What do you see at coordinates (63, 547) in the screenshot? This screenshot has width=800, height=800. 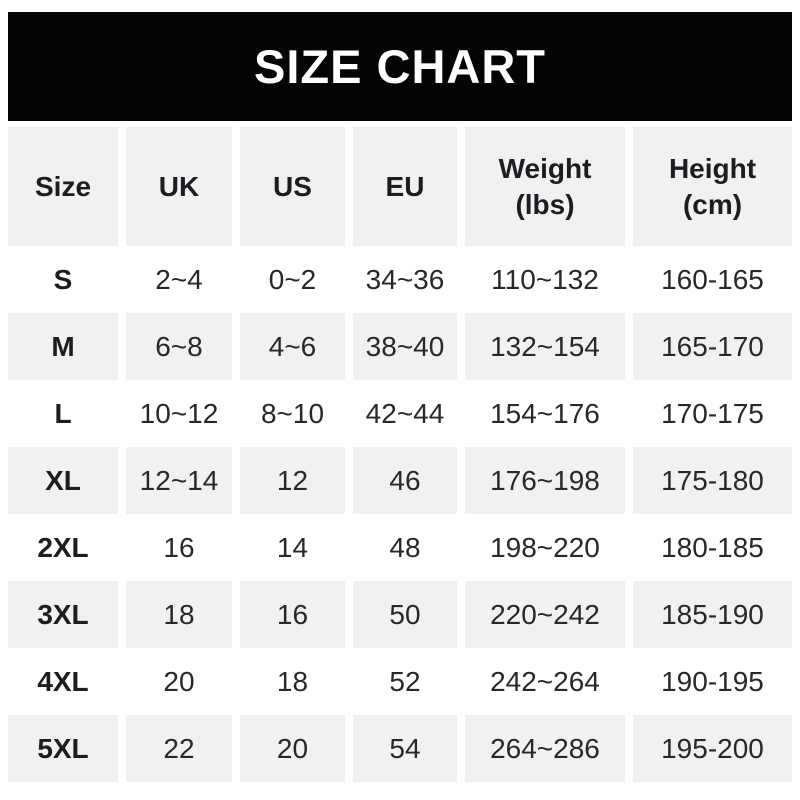 I see `size-label-cell: 2XL` at bounding box center [63, 547].